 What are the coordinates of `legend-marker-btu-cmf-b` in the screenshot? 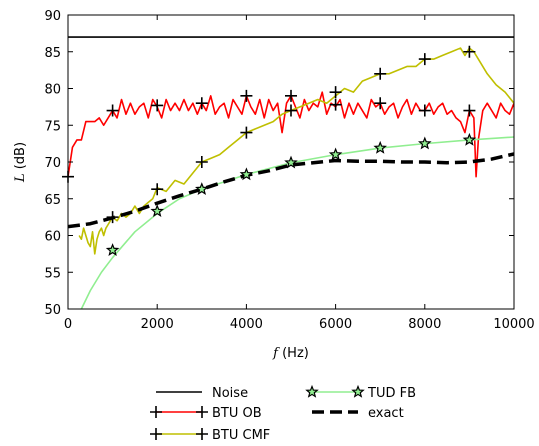 It's located at (202, 434).